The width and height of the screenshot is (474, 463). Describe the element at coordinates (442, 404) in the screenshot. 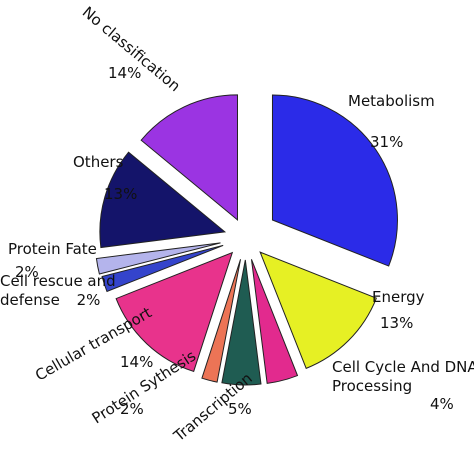

I see `slice-percent: 4%` at that location.